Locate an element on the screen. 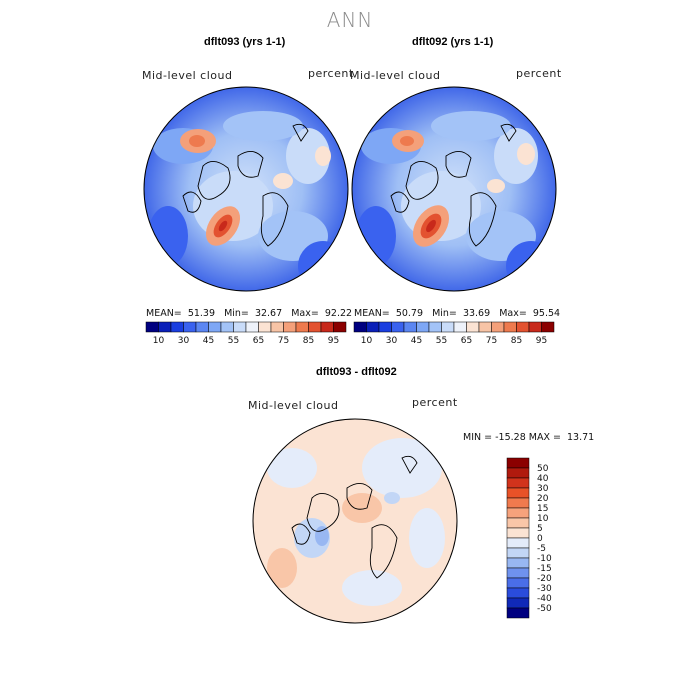 Image resolution: width=700 pixels, height=700 pixels. colorbar-tick-label: -10 is located at coordinates (544, 559).